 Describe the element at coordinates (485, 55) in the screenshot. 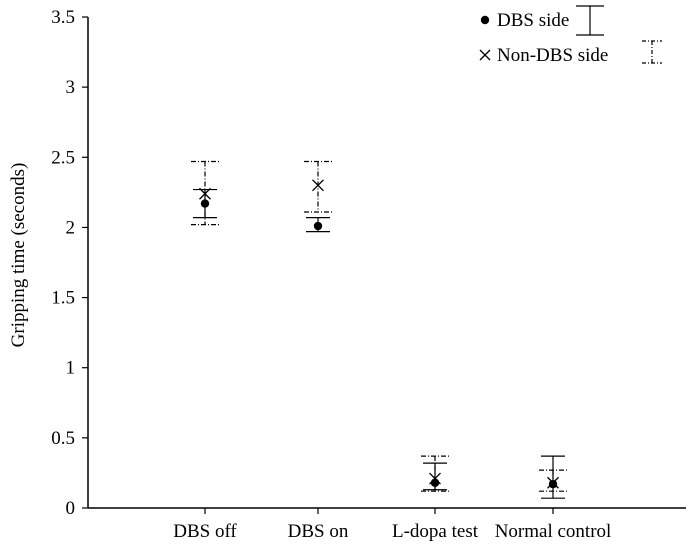

I see `legend-marker-x` at that location.